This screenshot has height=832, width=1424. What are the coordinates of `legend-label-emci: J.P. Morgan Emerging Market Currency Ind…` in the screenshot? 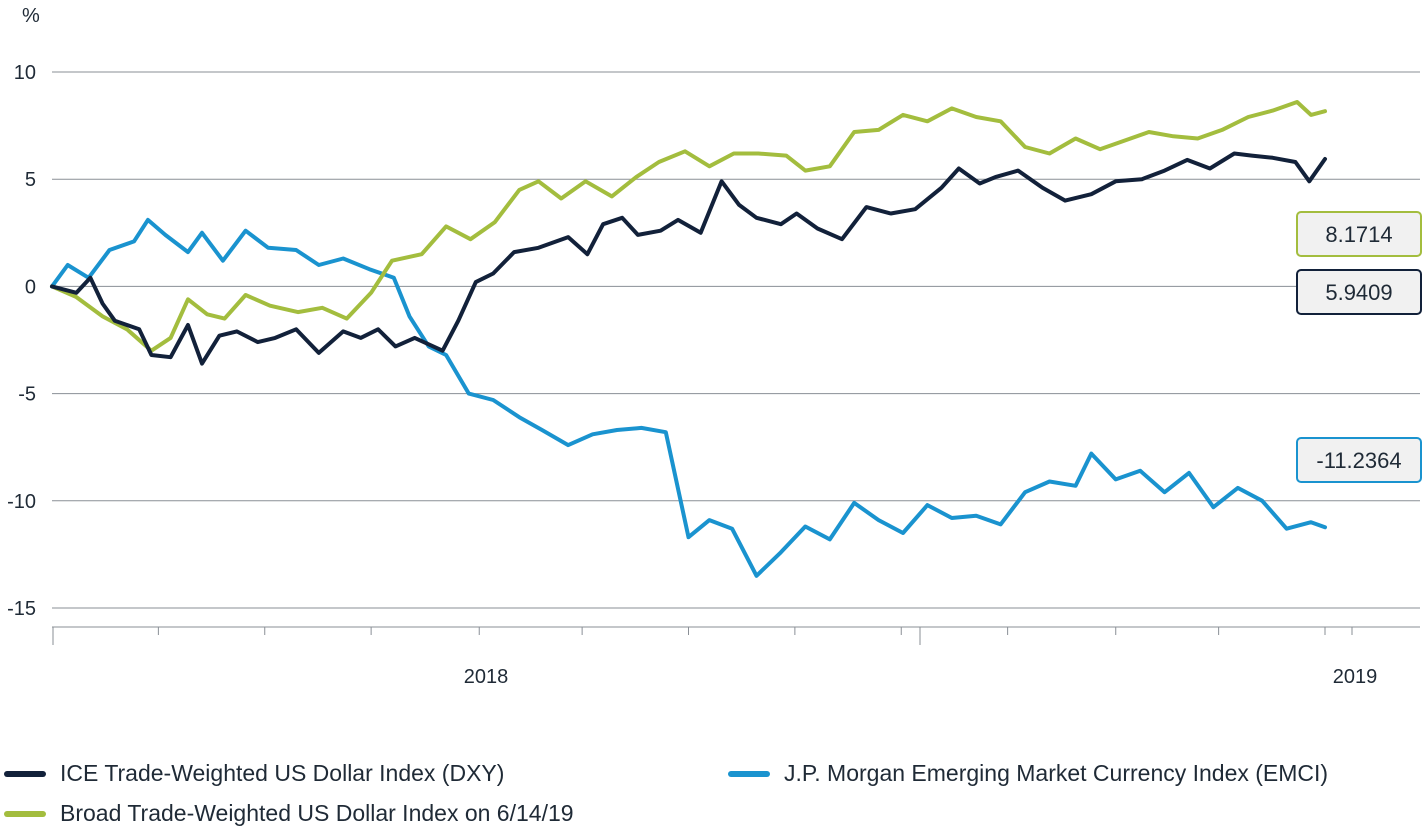 It's located at (1056, 773).